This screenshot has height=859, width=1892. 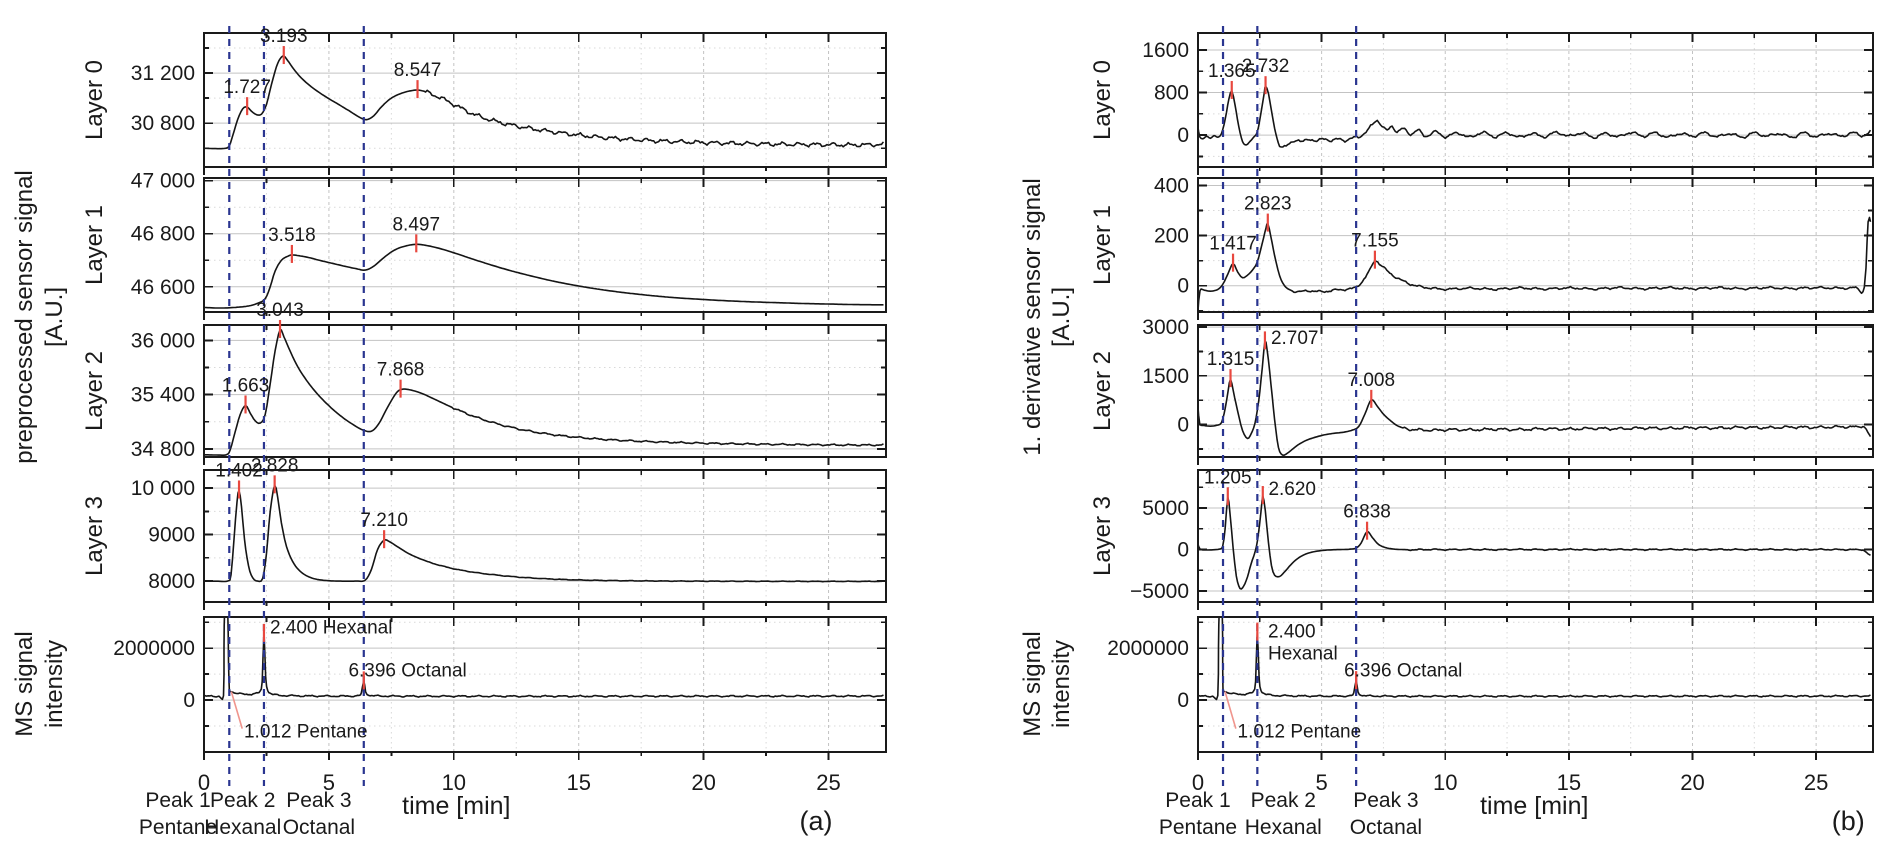 I want to click on peak-label: 1.365, so click(x=1232, y=71).